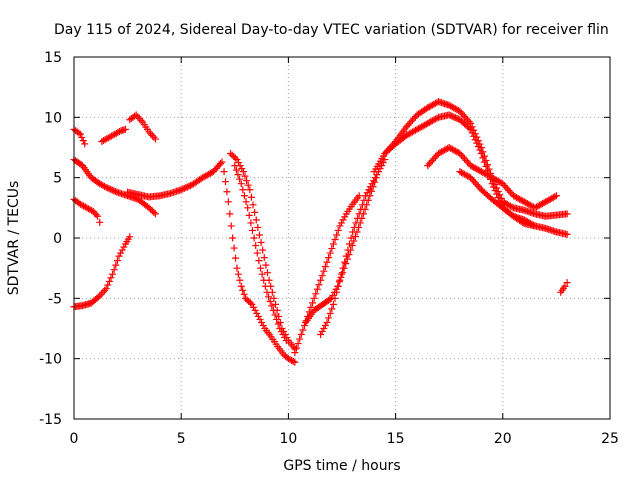 Image resolution: width=640 pixels, height=480 pixels. I want to click on x-axis-label: GPS time / hours, so click(341, 466).